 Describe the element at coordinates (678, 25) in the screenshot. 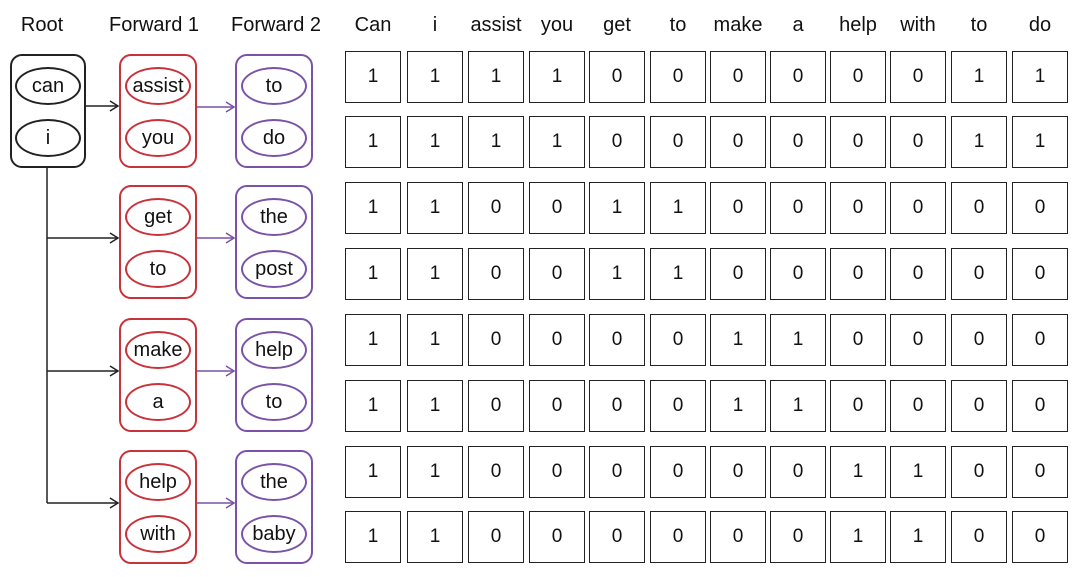

I see `matrix-column-header: to` at that location.